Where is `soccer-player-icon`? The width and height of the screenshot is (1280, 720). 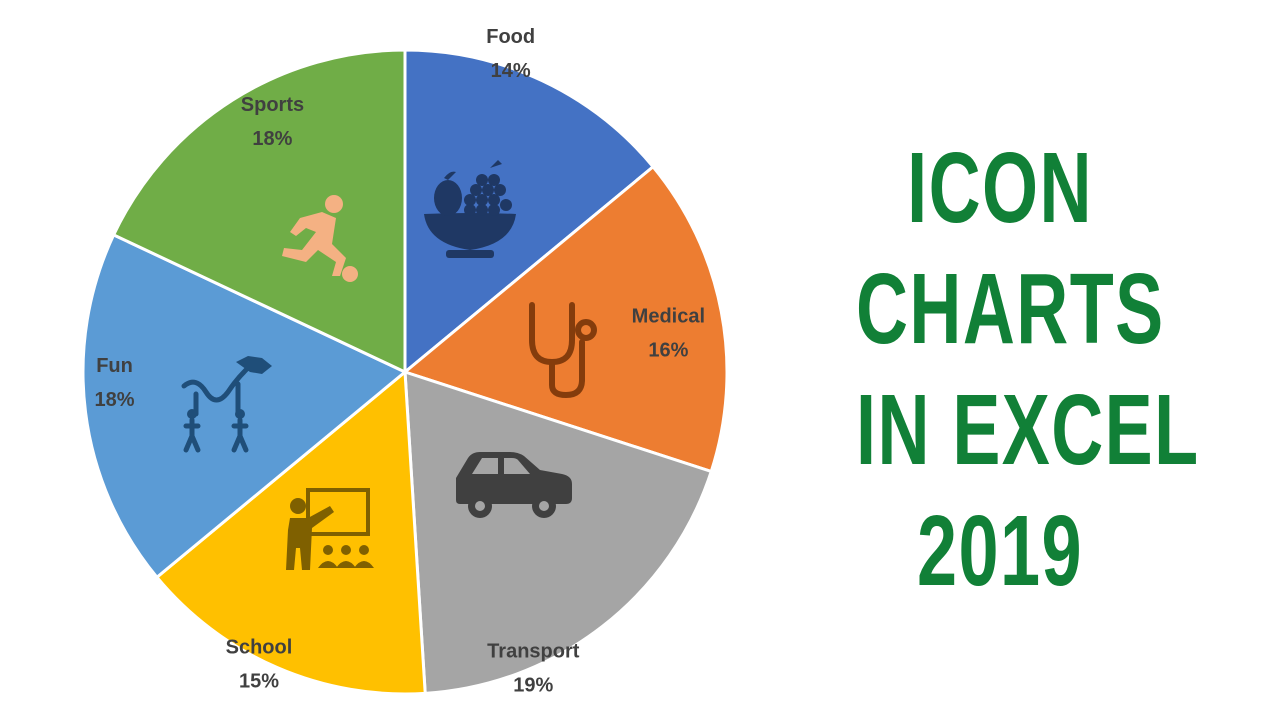 soccer-player-icon is located at coordinates (320, 238).